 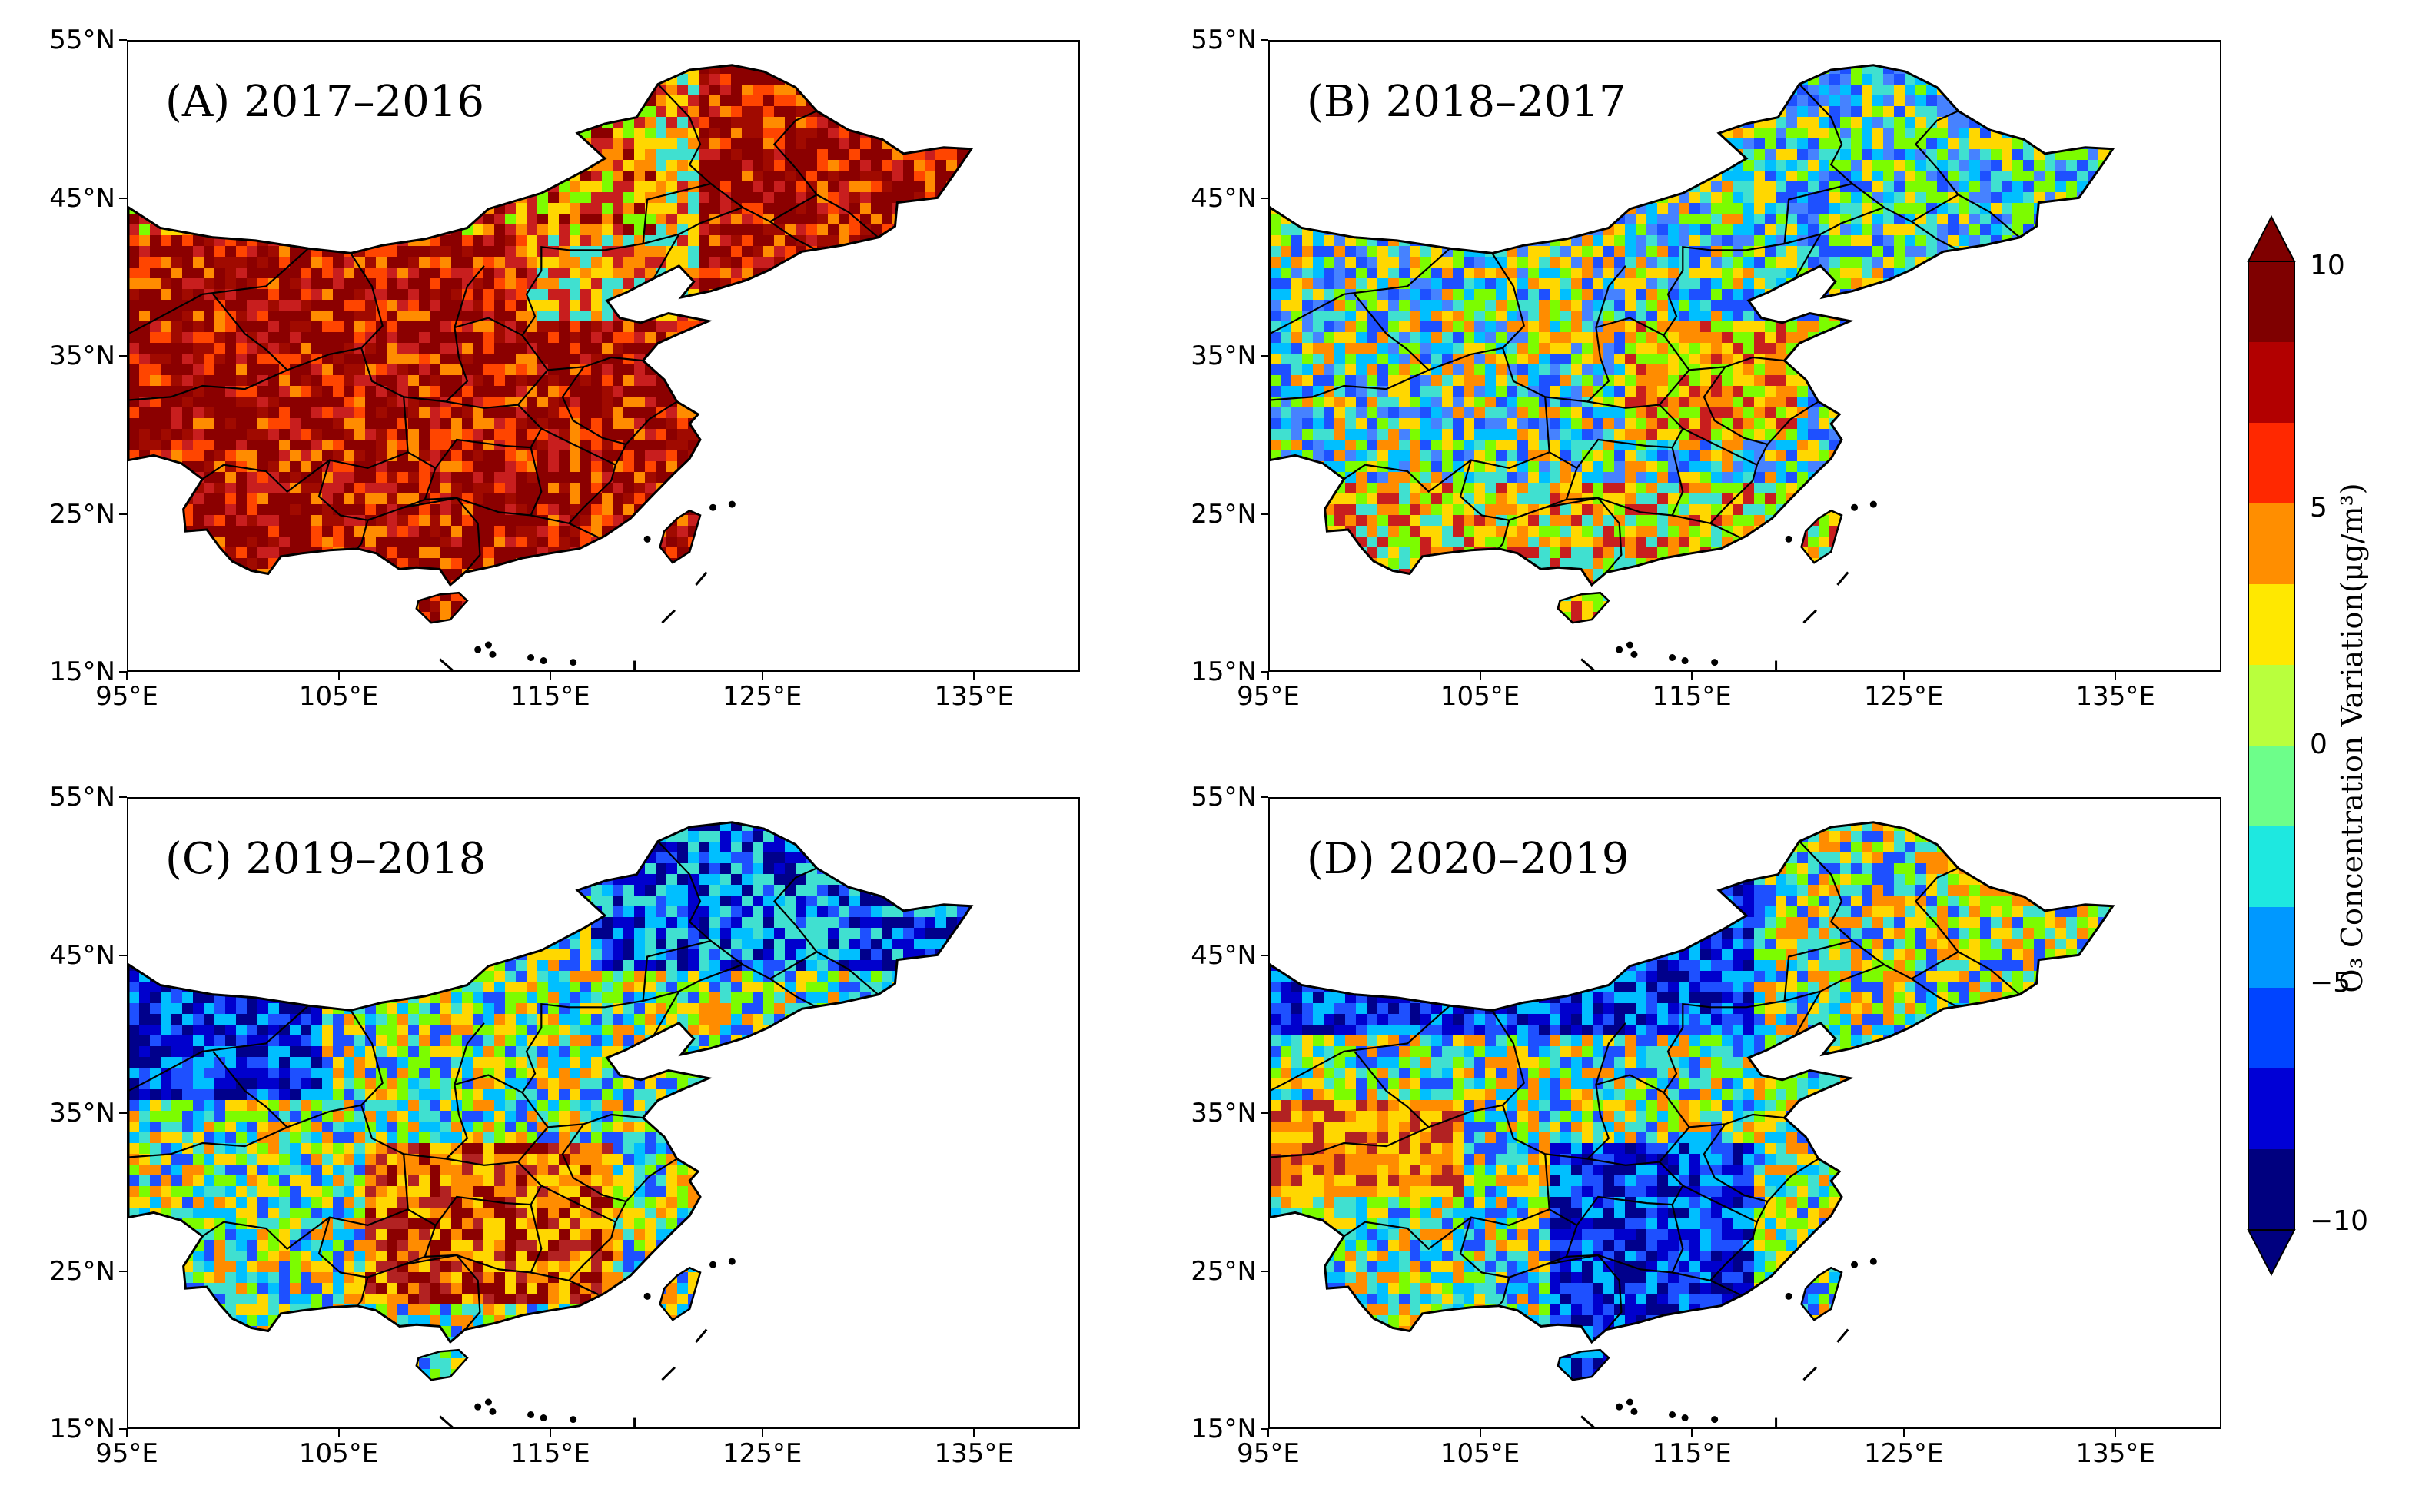 I want to click on colorbar-label-neg5: −5, so click(x=2330, y=983).